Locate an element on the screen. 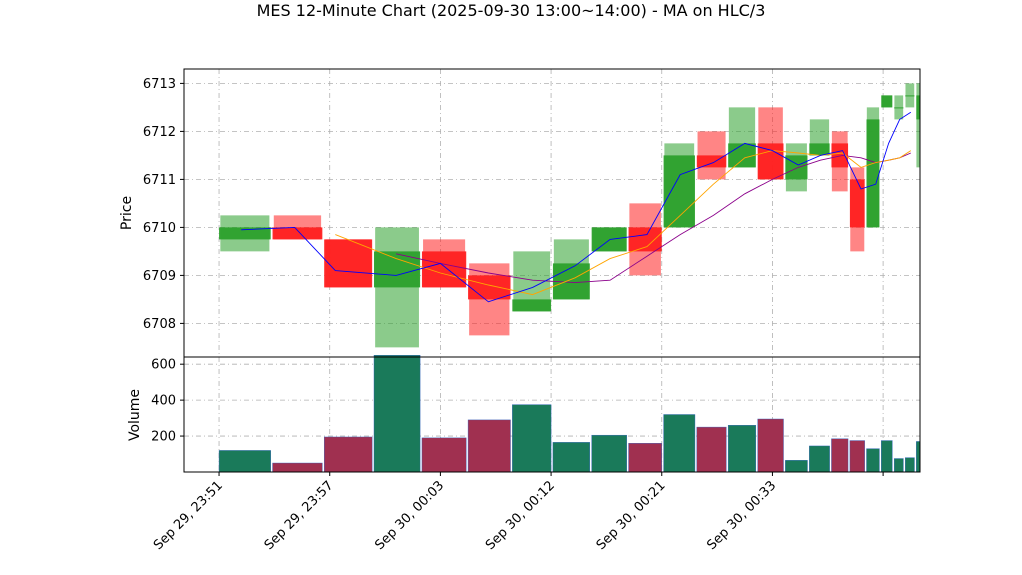 This screenshot has width=1022, height=575. x-tick-label: Sep 30, 00:12 is located at coordinates (520, 515).